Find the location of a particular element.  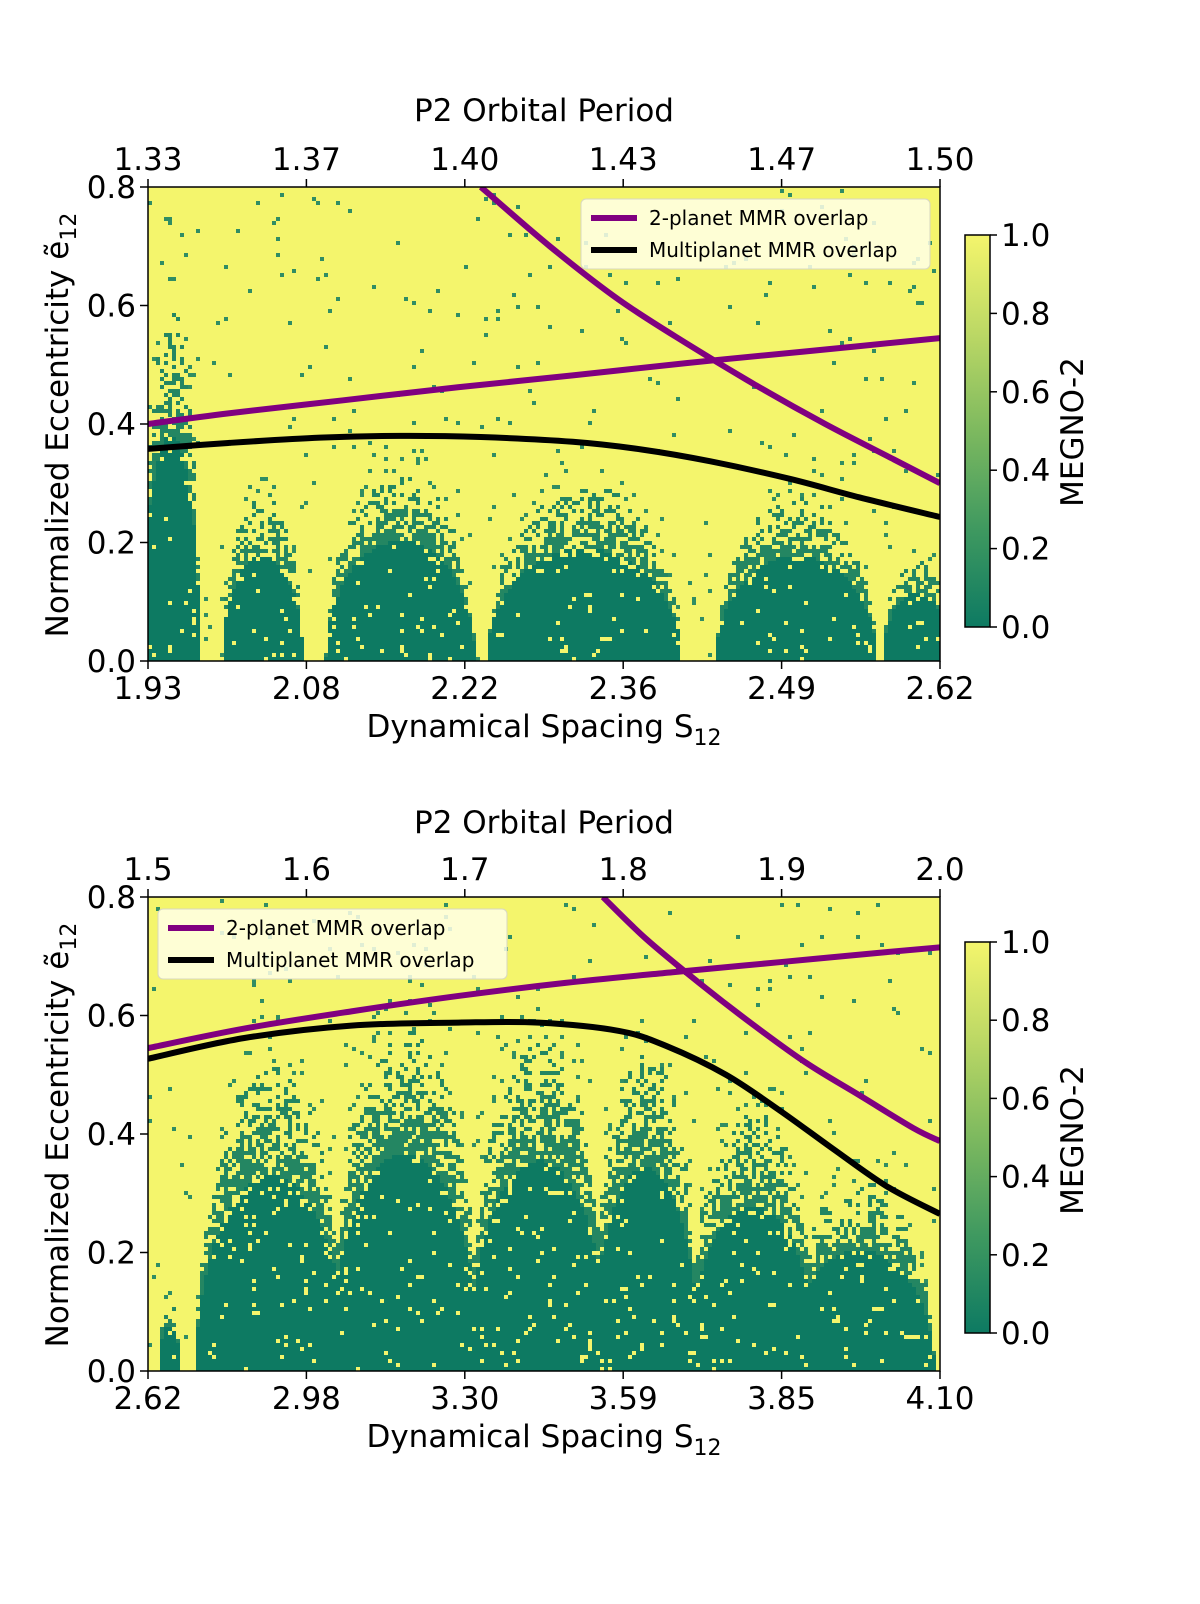

top-tick-label: 1.9 is located at coordinates (781, 870).